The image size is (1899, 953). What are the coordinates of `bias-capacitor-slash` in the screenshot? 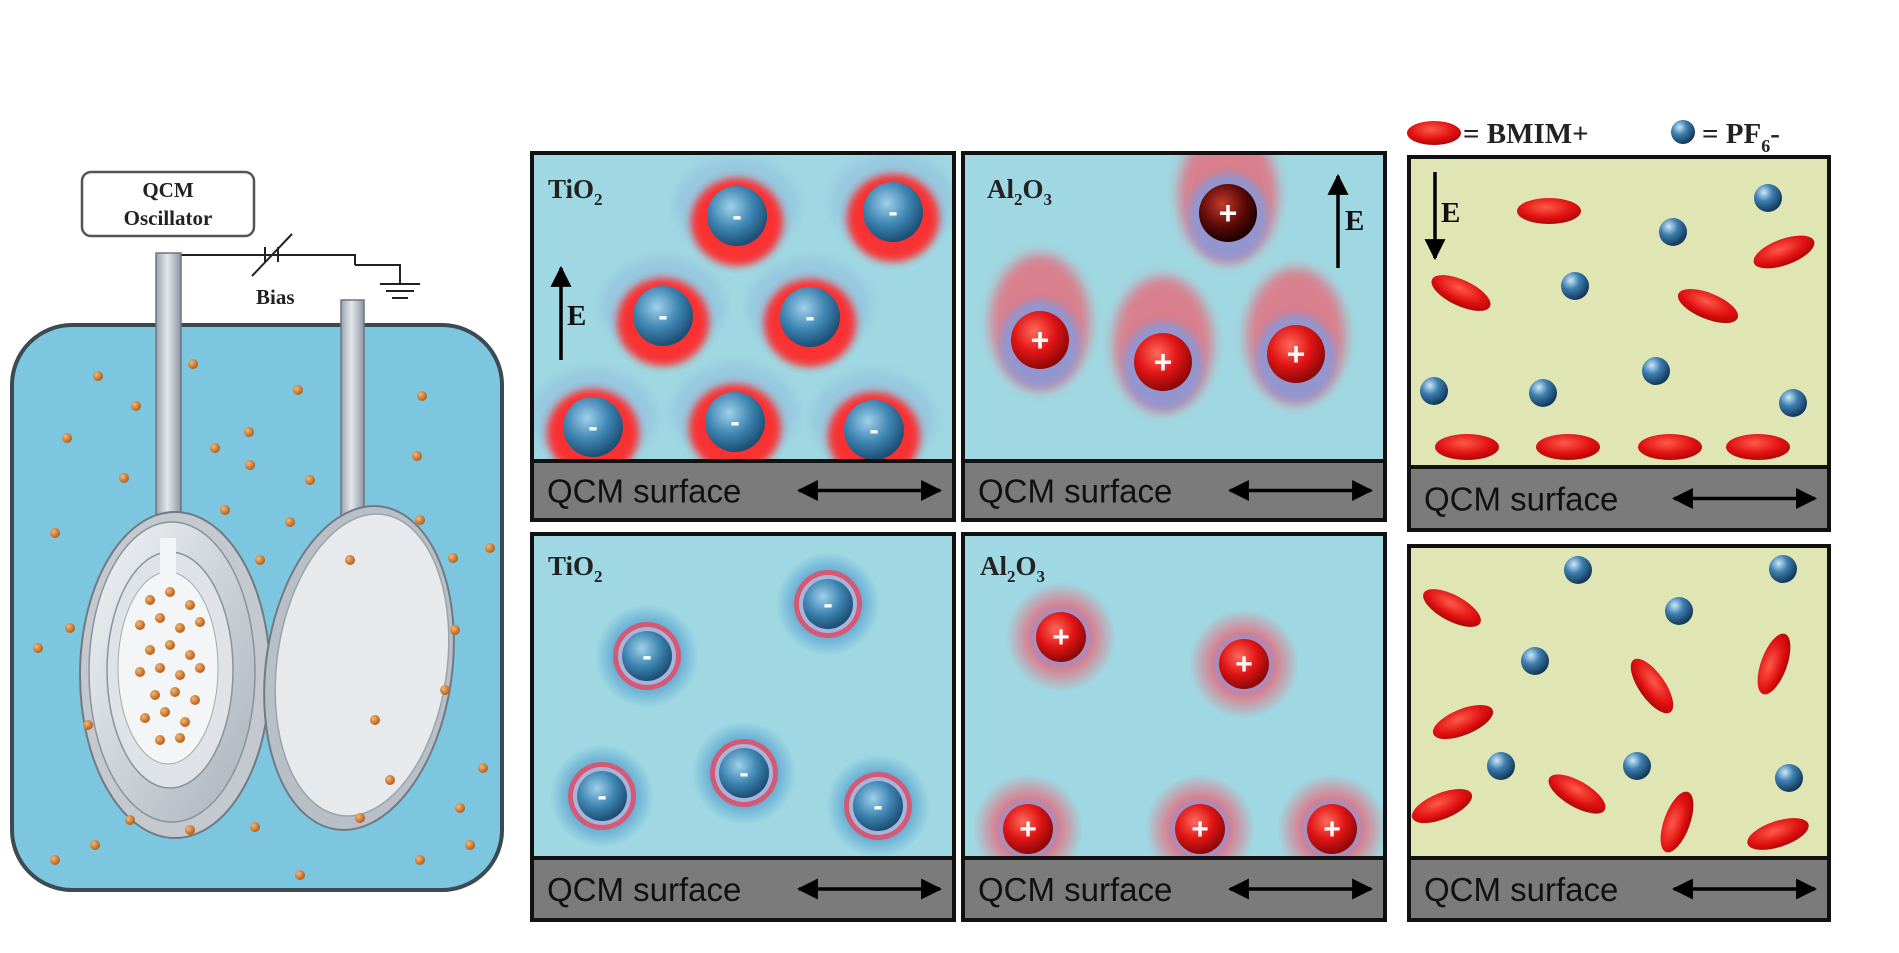 It's located at (272, 255).